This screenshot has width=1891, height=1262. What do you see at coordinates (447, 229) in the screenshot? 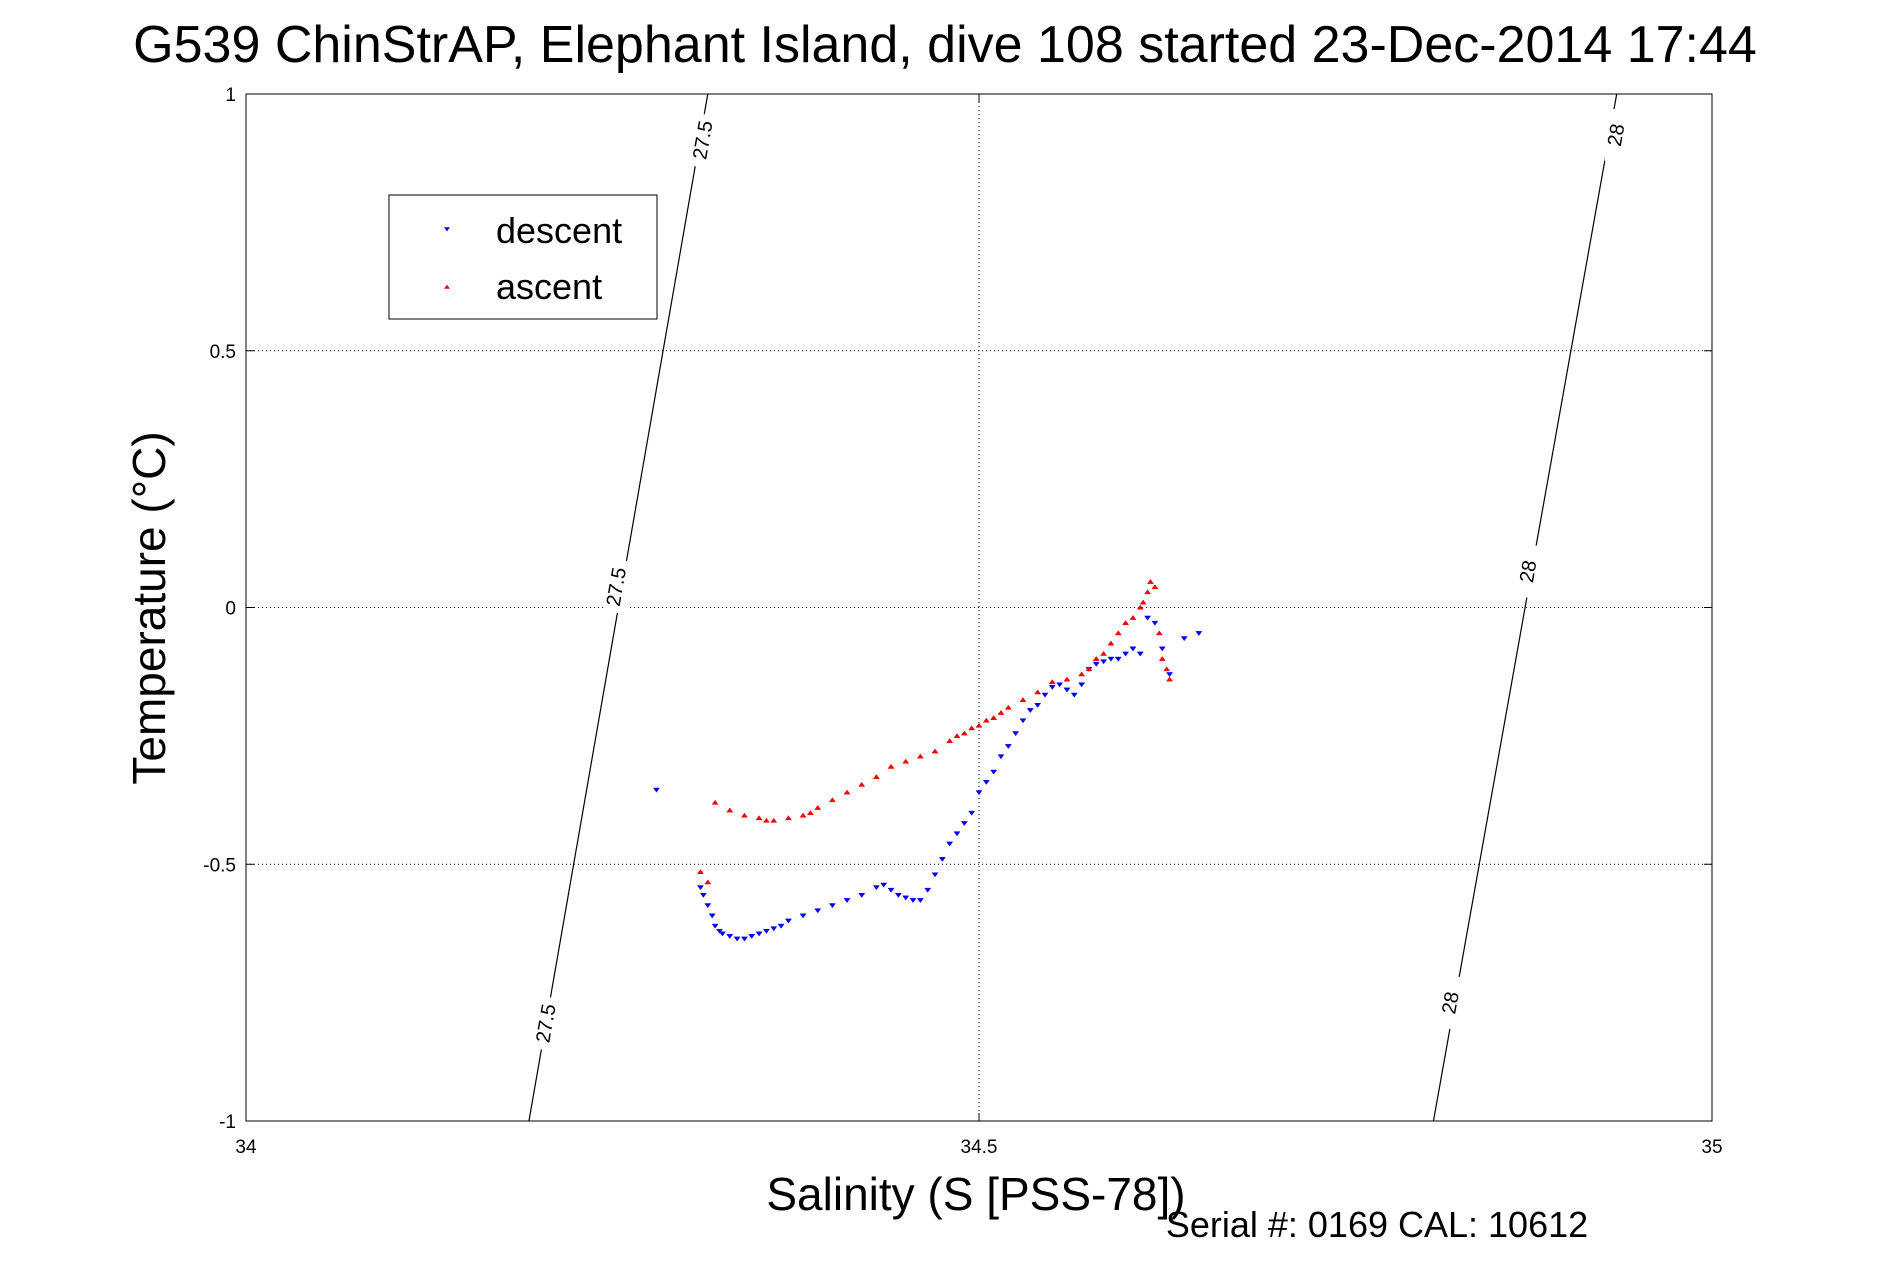
I see `legend-descent-marker` at bounding box center [447, 229].